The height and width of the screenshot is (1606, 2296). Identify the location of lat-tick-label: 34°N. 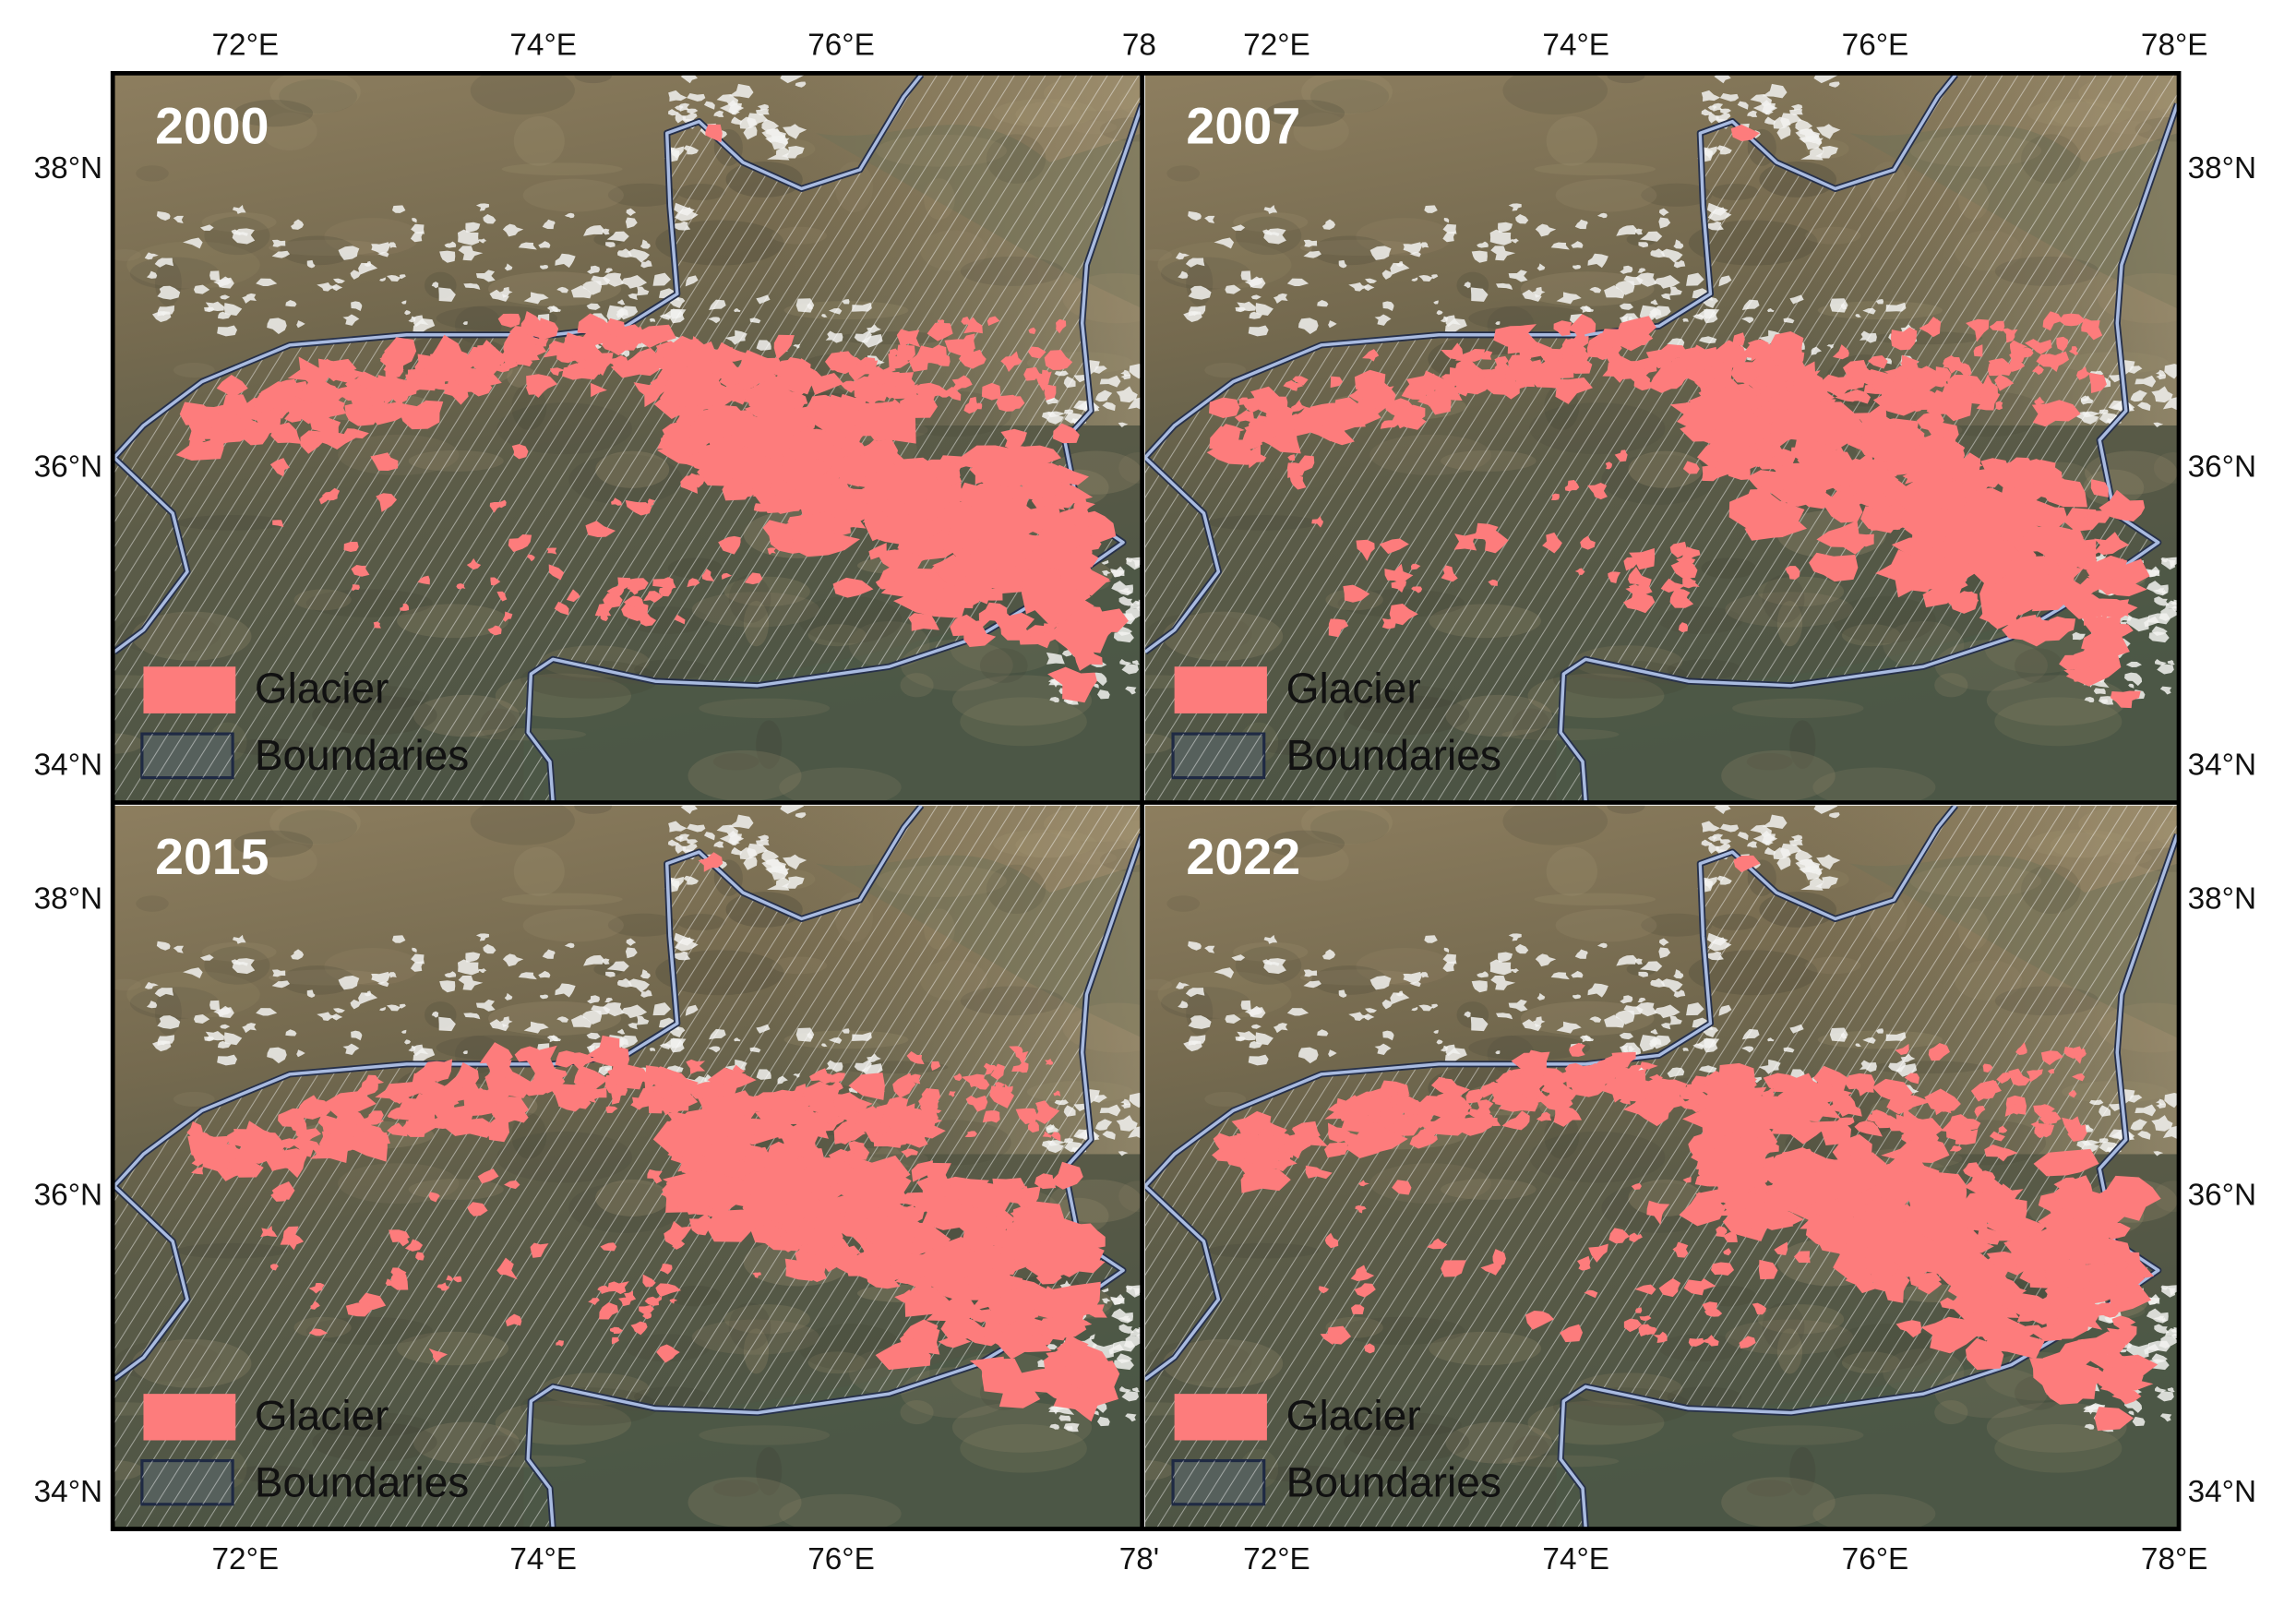
(68, 1492).